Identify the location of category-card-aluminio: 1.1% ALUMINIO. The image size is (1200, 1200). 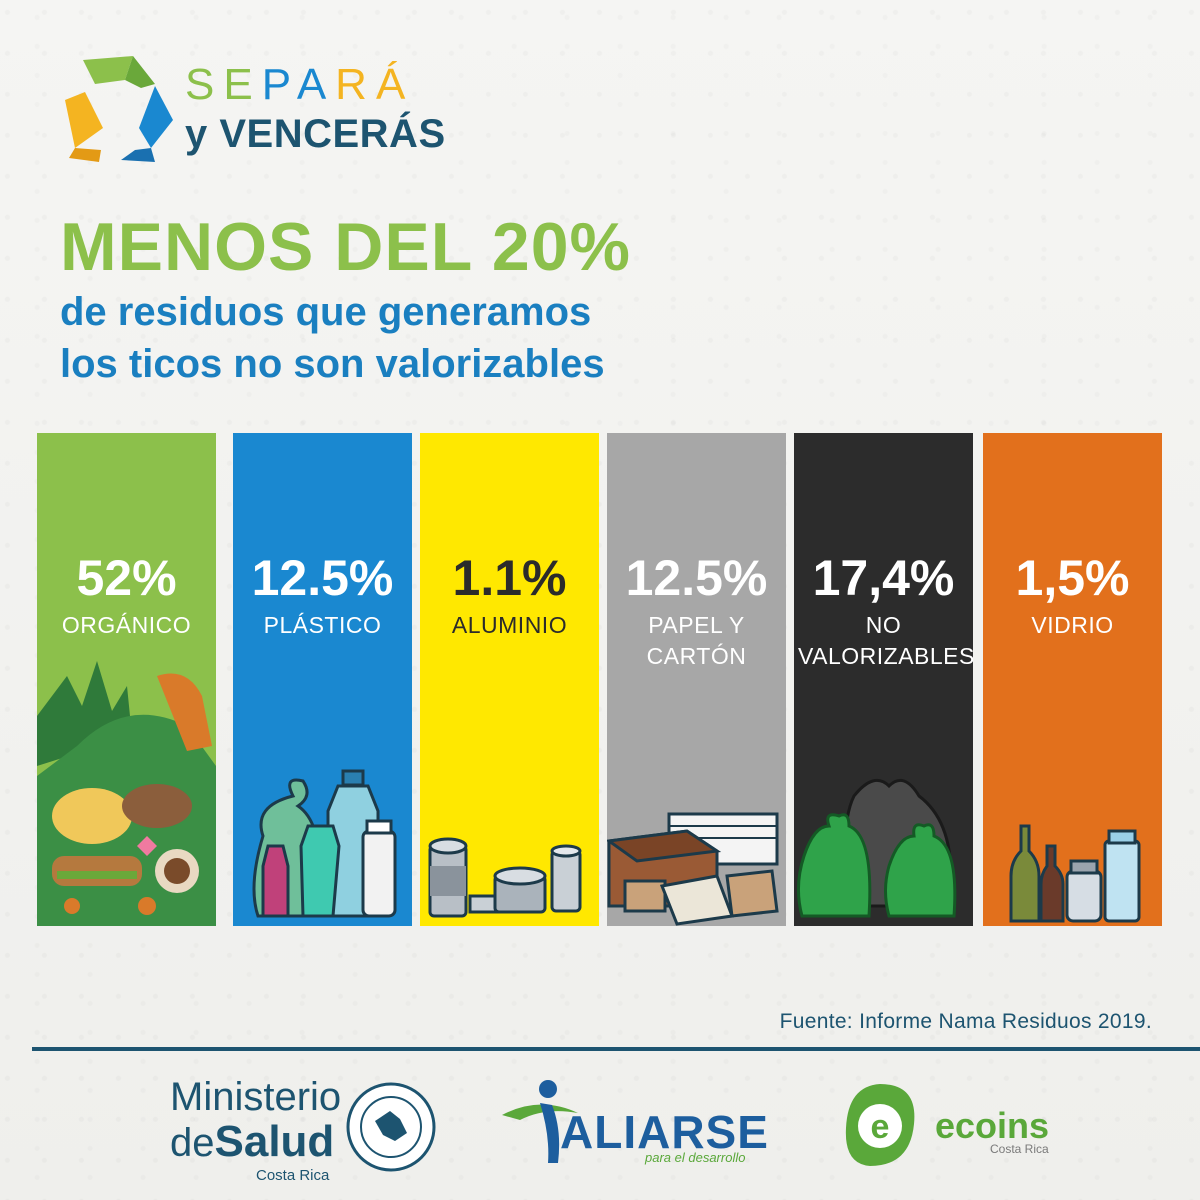
(509, 679).